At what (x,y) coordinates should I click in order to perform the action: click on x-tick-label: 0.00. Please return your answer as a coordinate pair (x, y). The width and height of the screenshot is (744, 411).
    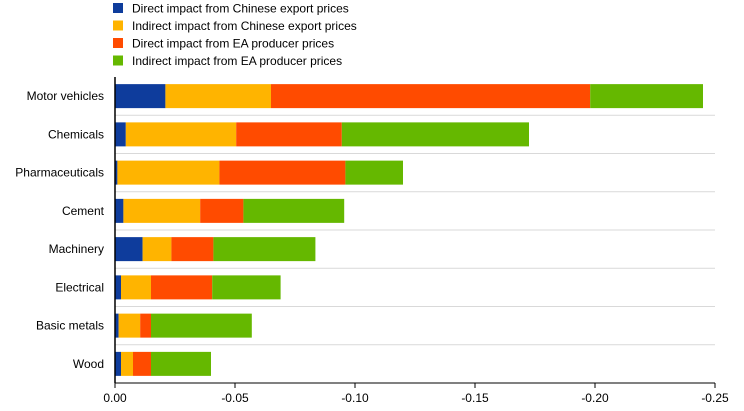
    Looking at the image, I should click on (115, 398).